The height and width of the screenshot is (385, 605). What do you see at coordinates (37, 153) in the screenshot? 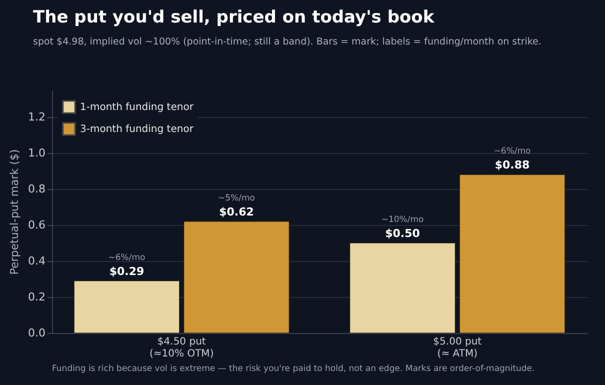
I see `y-tick-label: 1.0` at bounding box center [37, 153].